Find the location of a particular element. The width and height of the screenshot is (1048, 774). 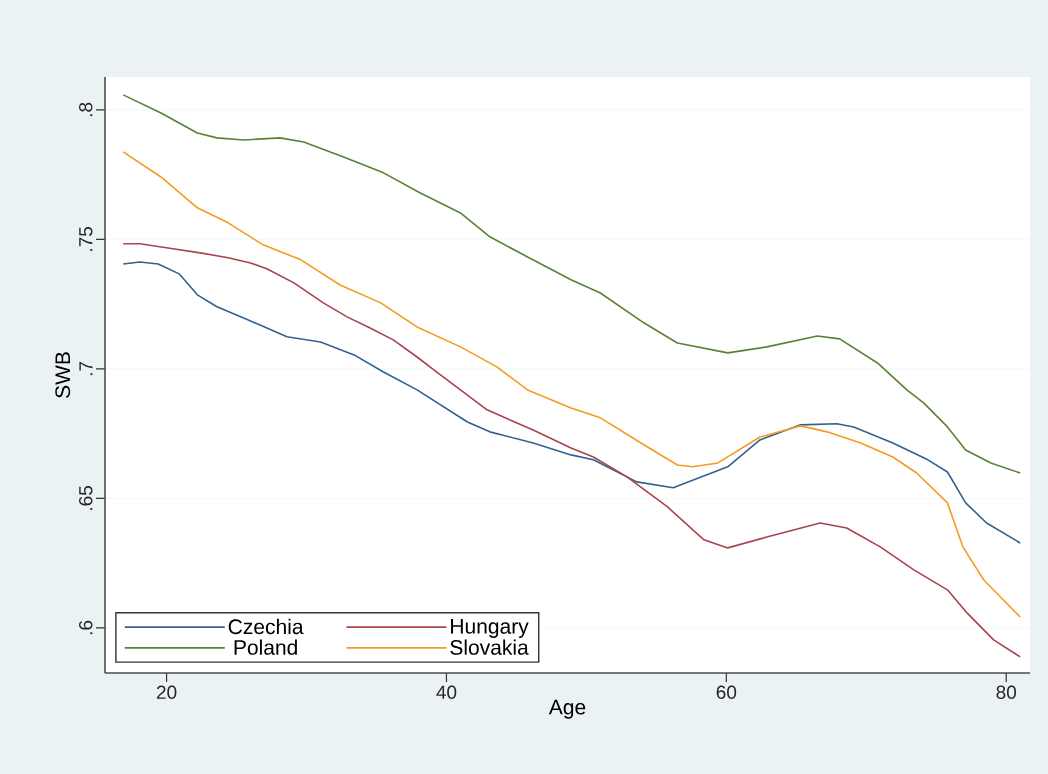

y-tick-label: .7 is located at coordinates (86, 368).